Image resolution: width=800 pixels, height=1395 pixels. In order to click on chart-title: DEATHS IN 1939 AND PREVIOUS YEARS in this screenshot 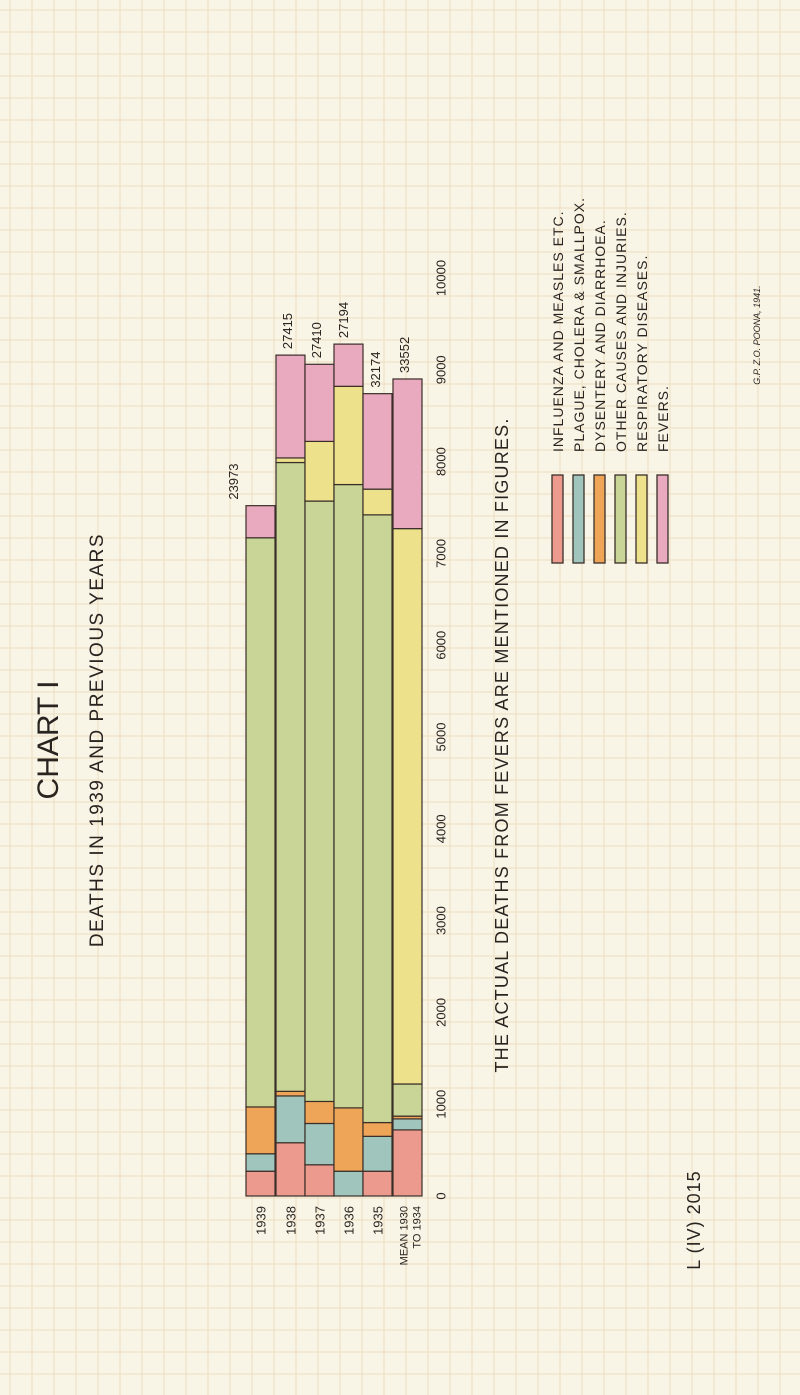, I will do `click(97, 740)`.